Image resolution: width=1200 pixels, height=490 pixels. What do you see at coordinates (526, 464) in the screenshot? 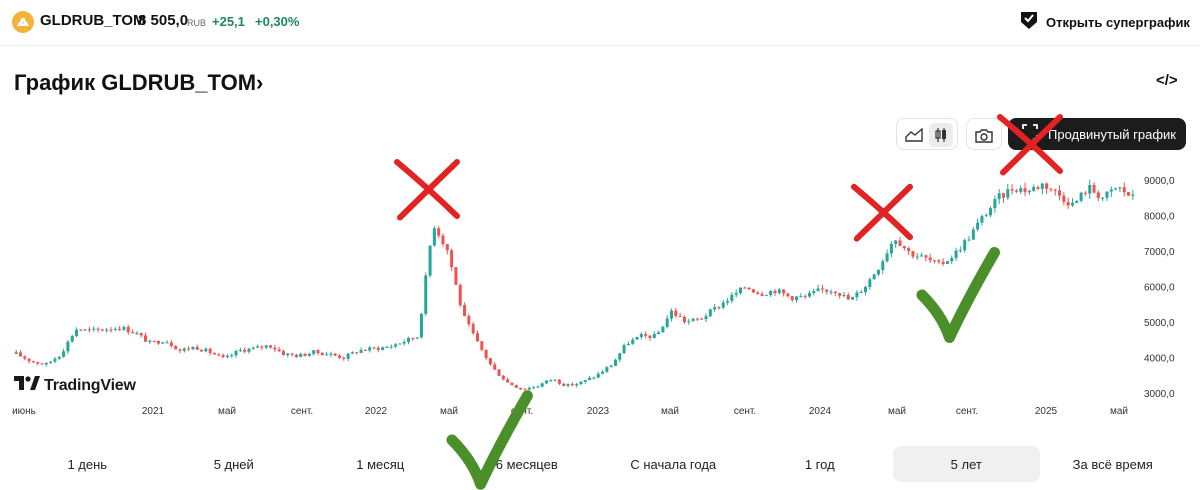
I see `period-tab: 6 месяцев` at bounding box center [526, 464].